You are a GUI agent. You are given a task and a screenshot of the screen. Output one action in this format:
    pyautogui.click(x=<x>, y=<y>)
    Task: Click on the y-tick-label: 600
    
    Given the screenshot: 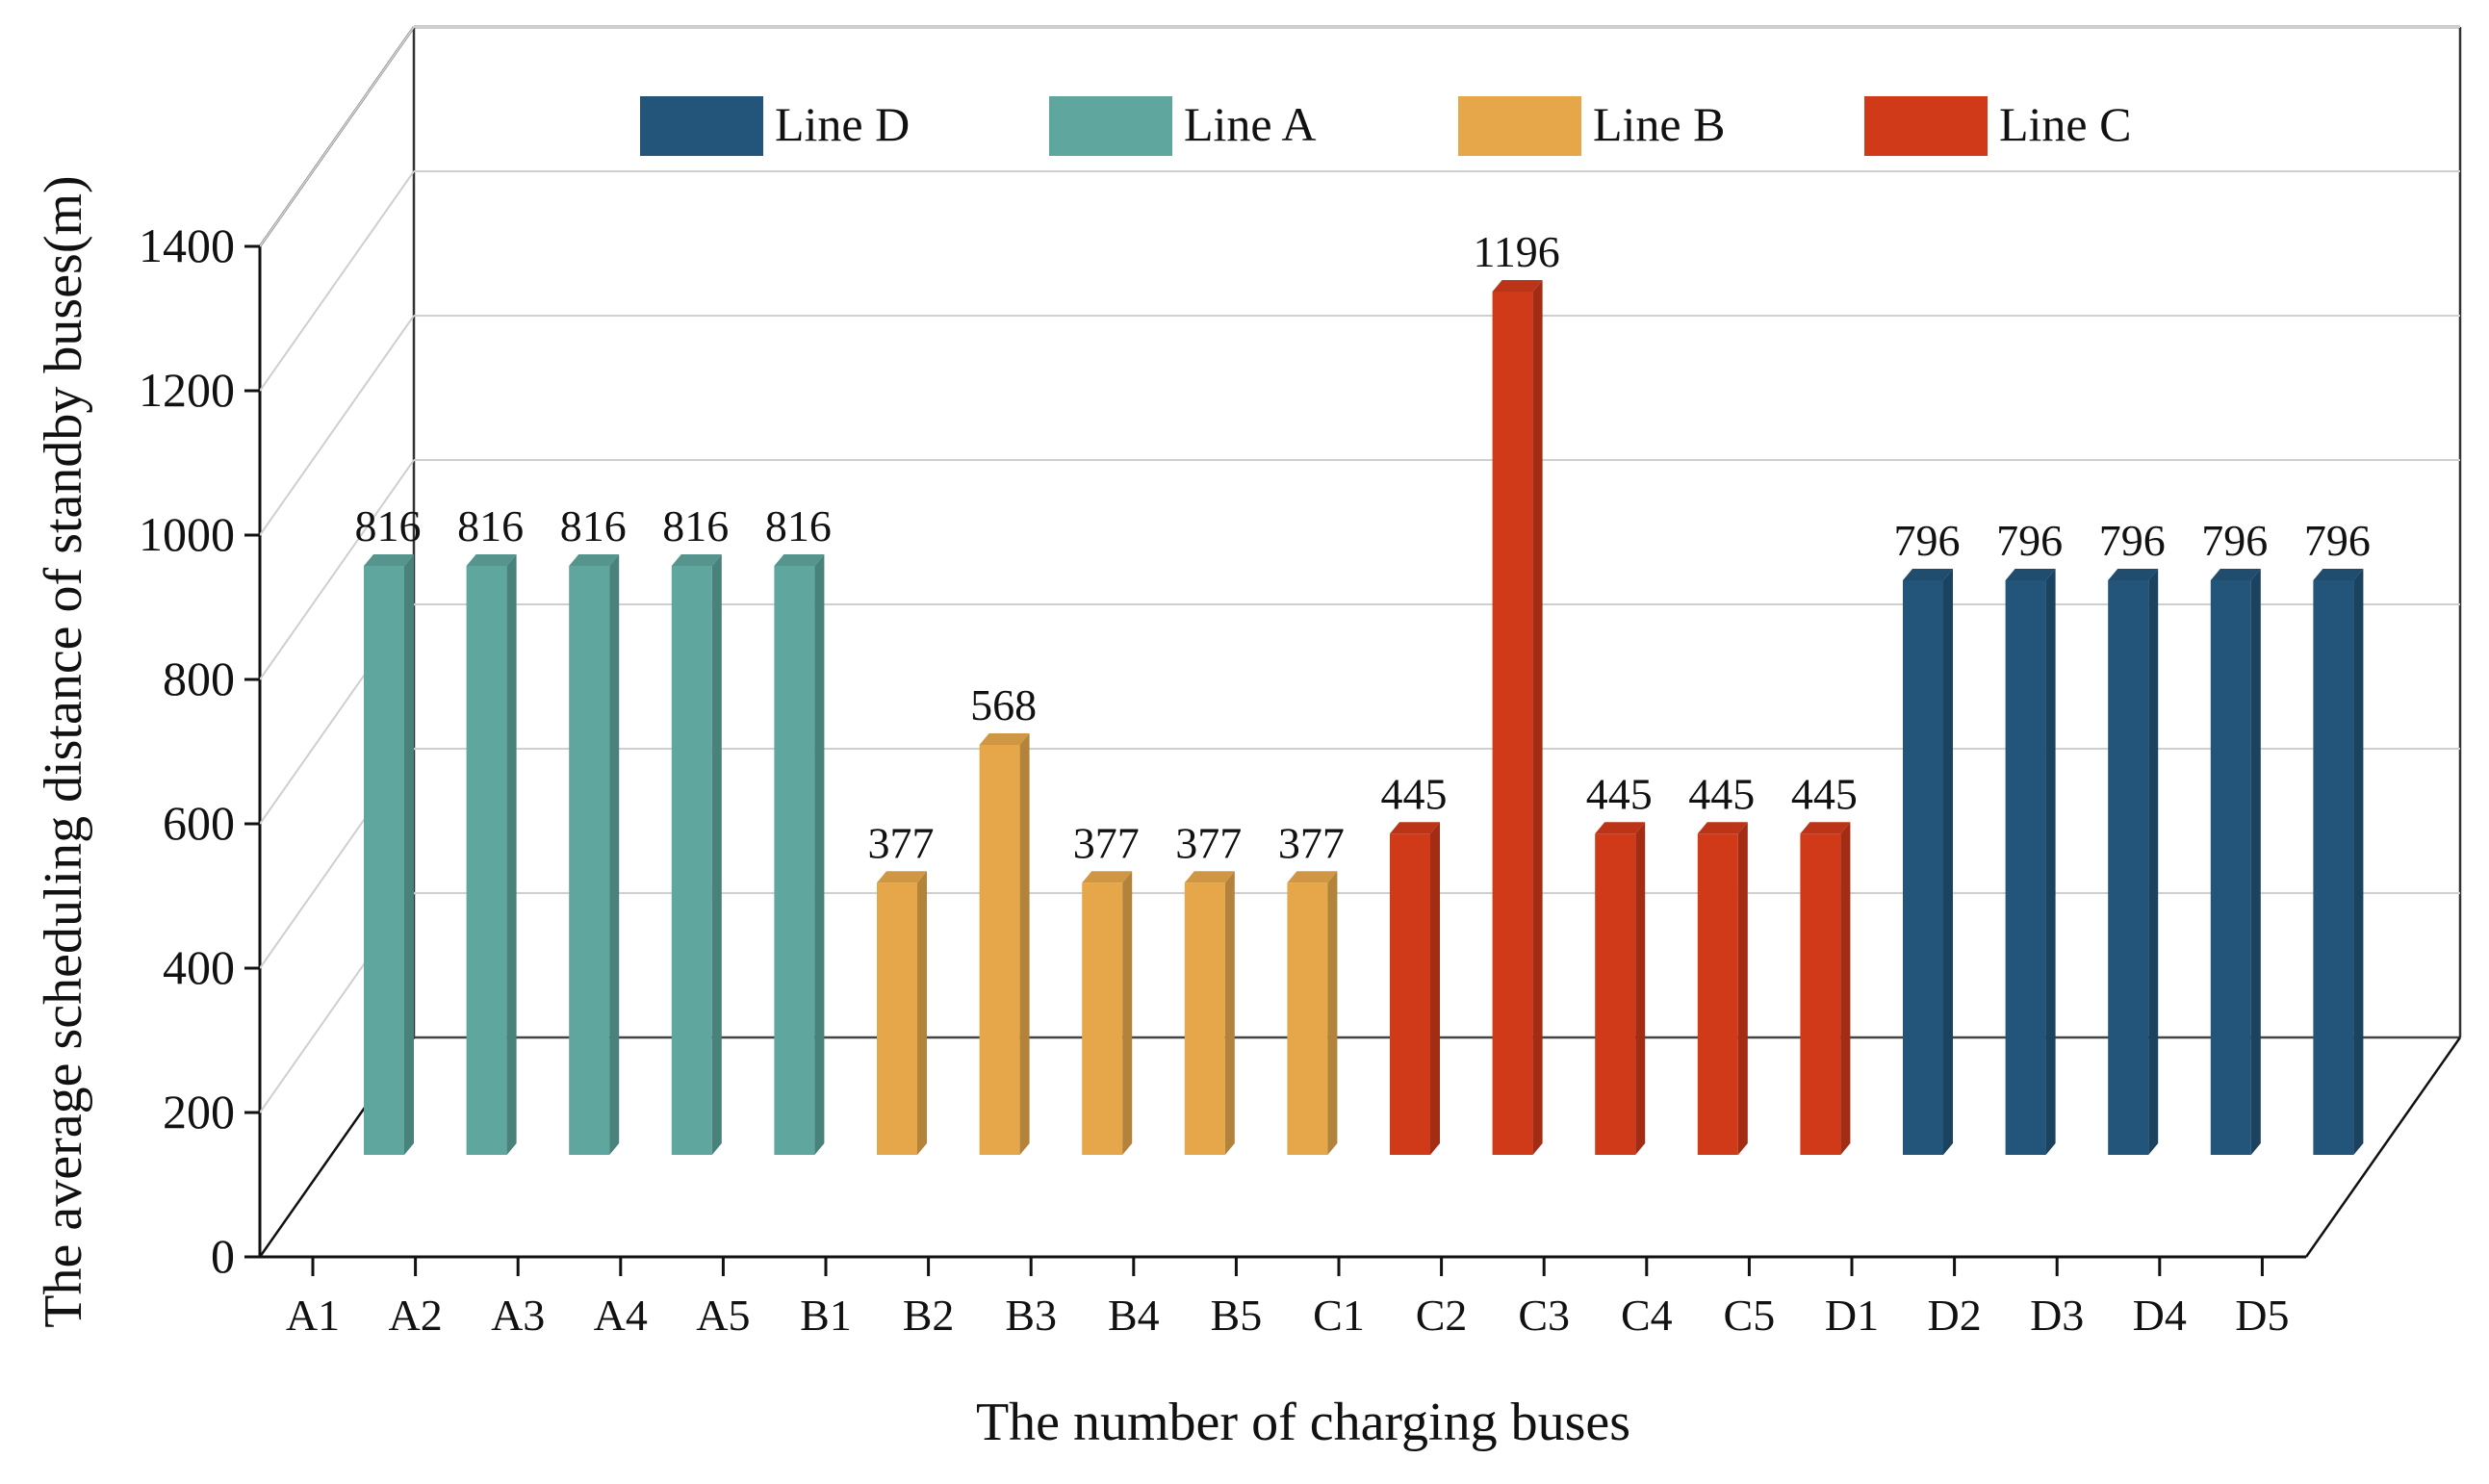 What is the action you would take?
    pyautogui.click(x=199, y=823)
    